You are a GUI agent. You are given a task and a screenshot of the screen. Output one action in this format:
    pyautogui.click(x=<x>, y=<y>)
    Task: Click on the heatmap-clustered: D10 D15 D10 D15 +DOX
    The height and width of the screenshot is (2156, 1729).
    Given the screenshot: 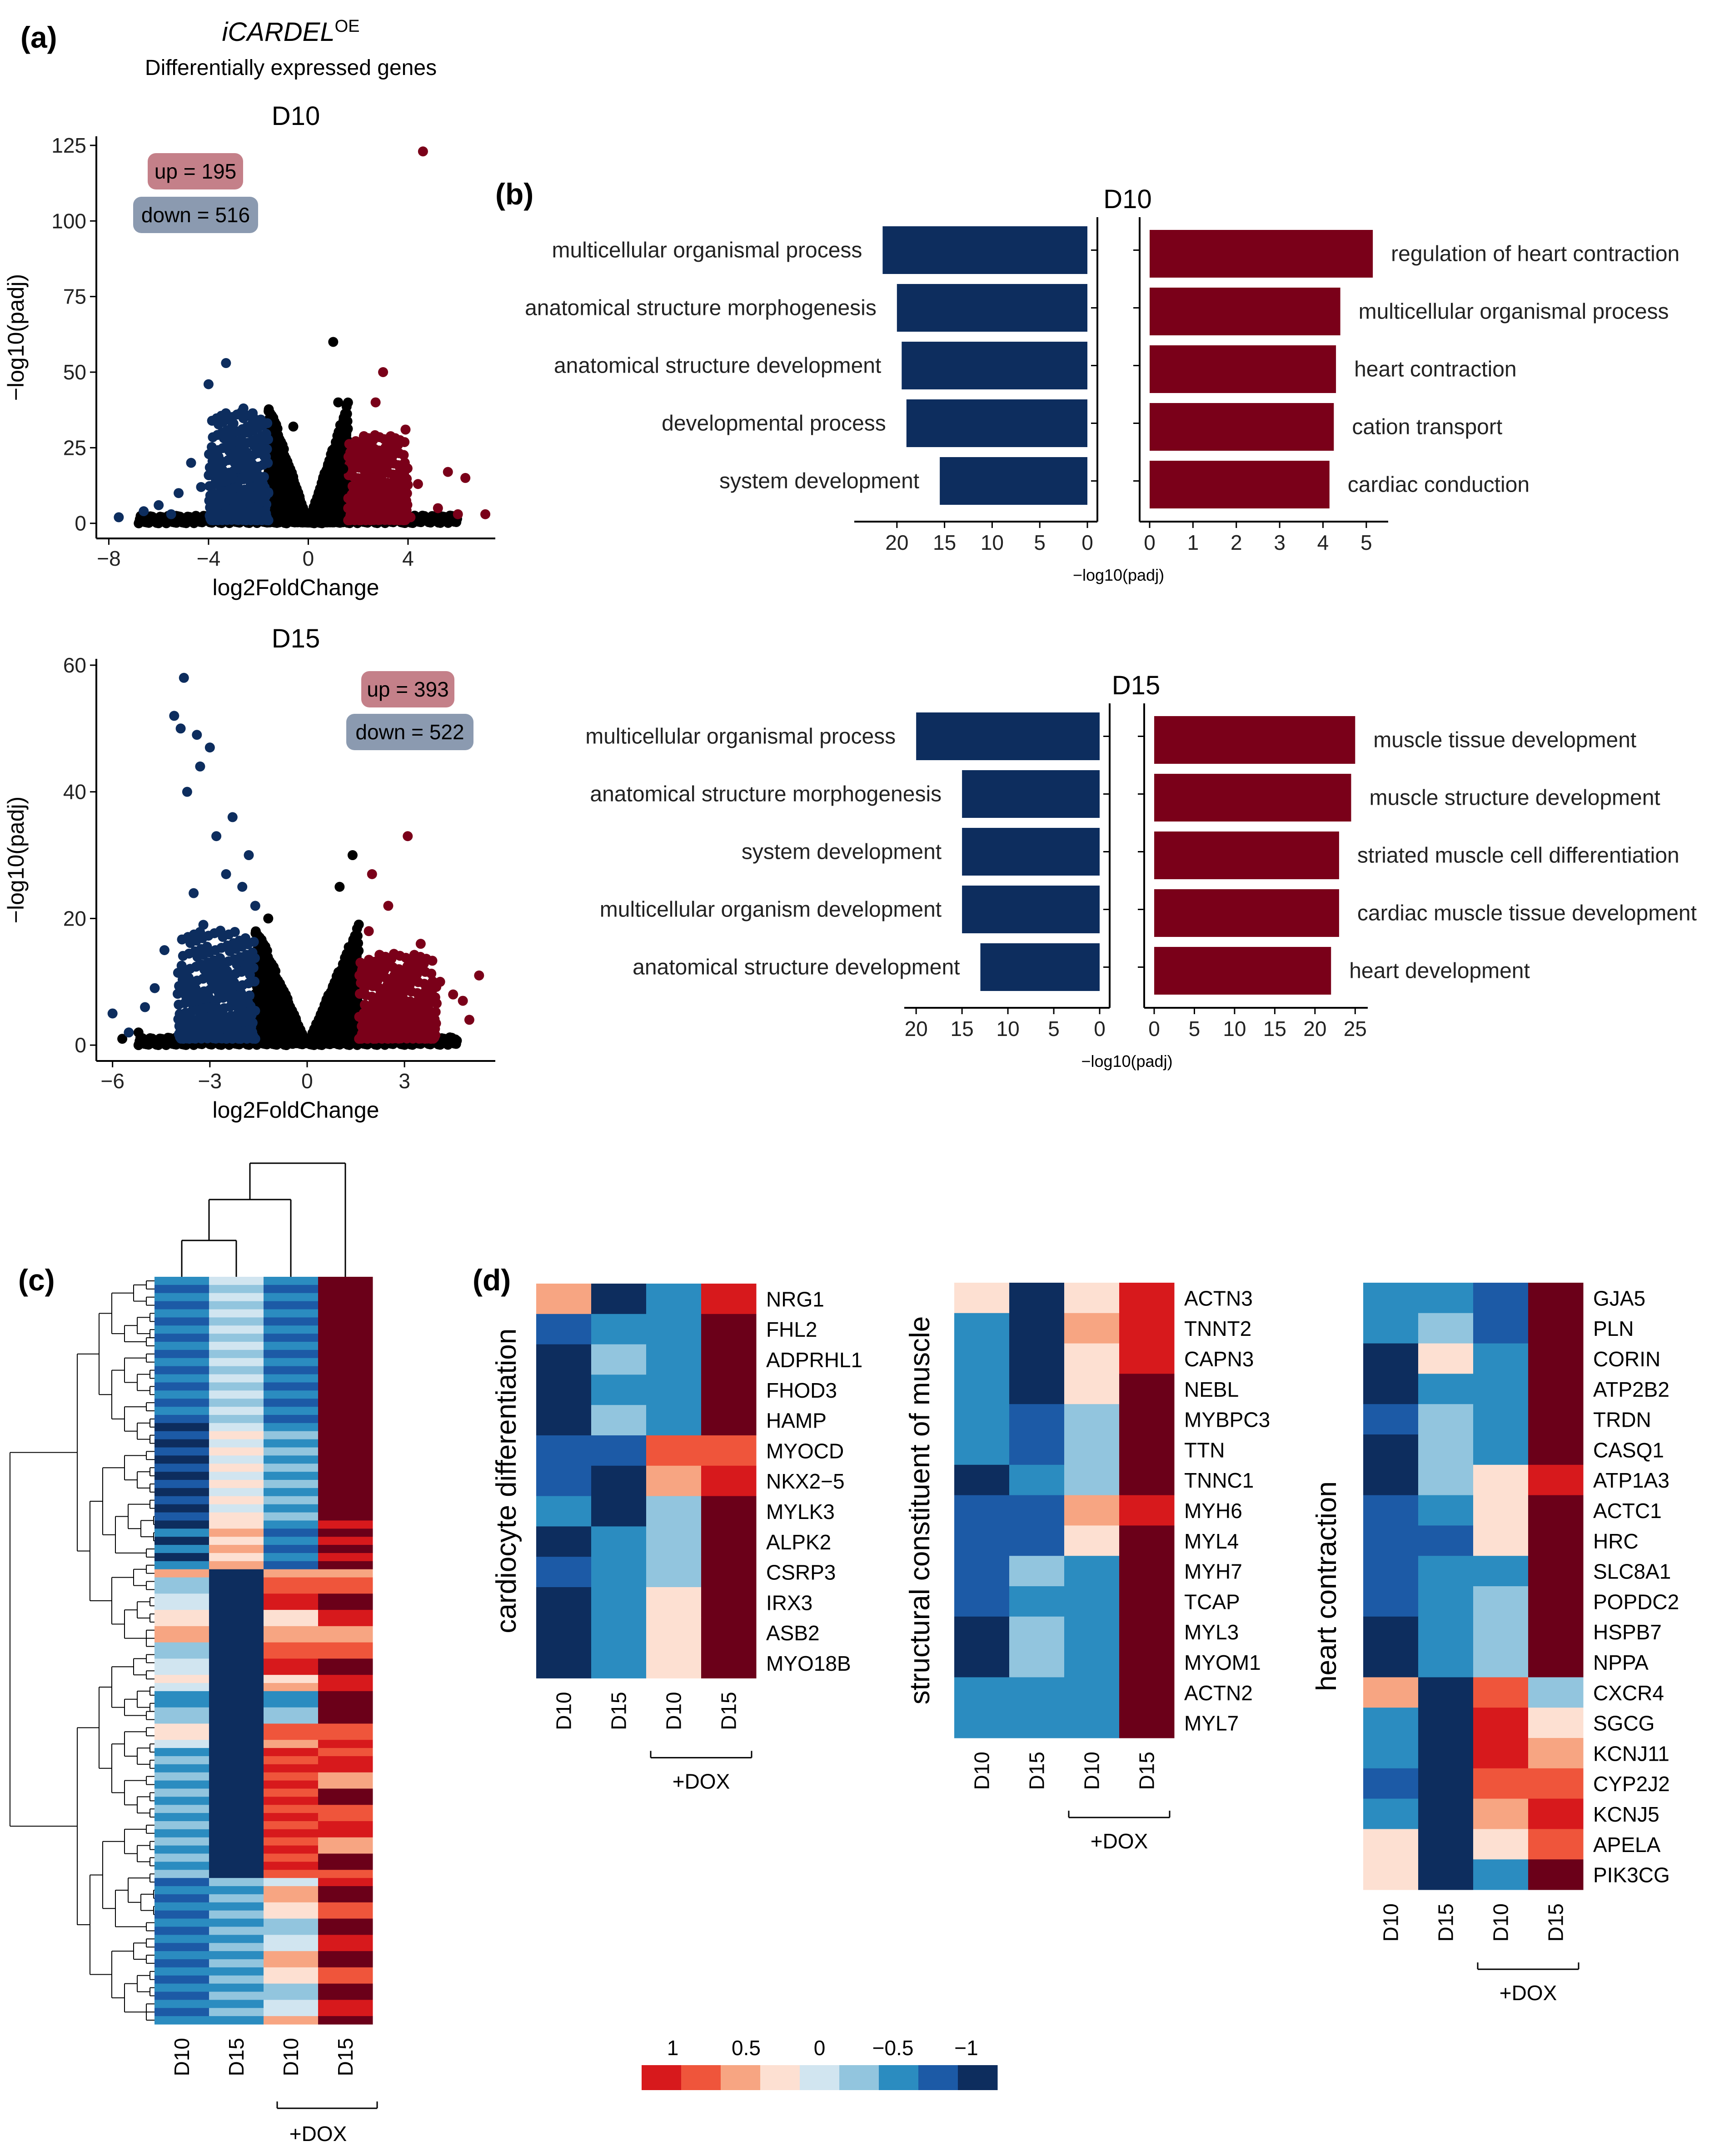 What is the action you would take?
    pyautogui.click(x=194, y=1654)
    